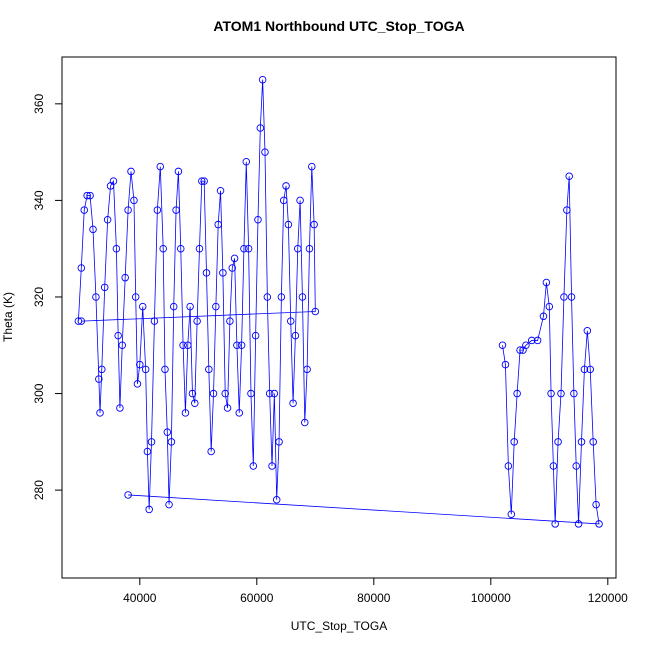  What do you see at coordinates (338, 26) in the screenshot?
I see `chart-title: ATOM1 Northbound UTC_Stop_TOGA` at bounding box center [338, 26].